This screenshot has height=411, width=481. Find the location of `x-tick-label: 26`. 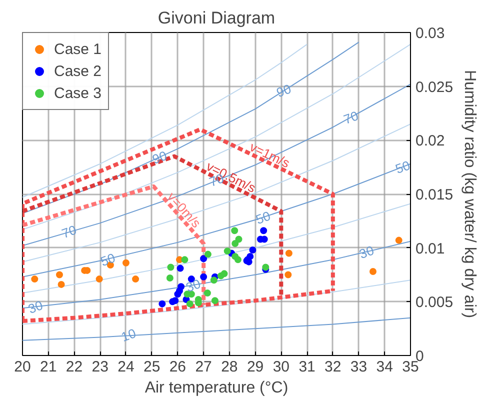

x-tick-label: 26 is located at coordinates (177, 367).